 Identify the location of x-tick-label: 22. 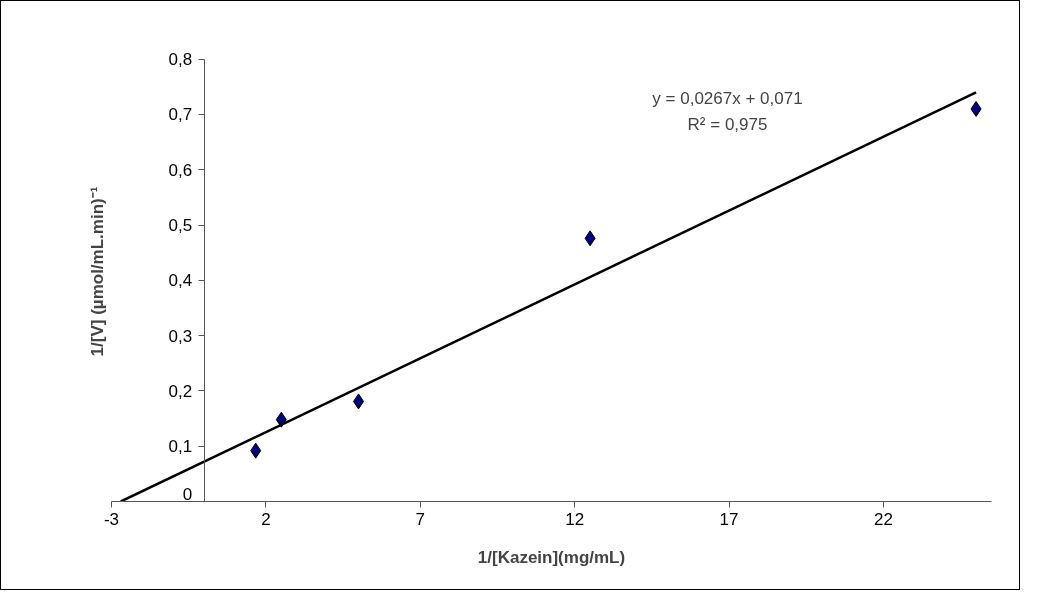
(883, 519).